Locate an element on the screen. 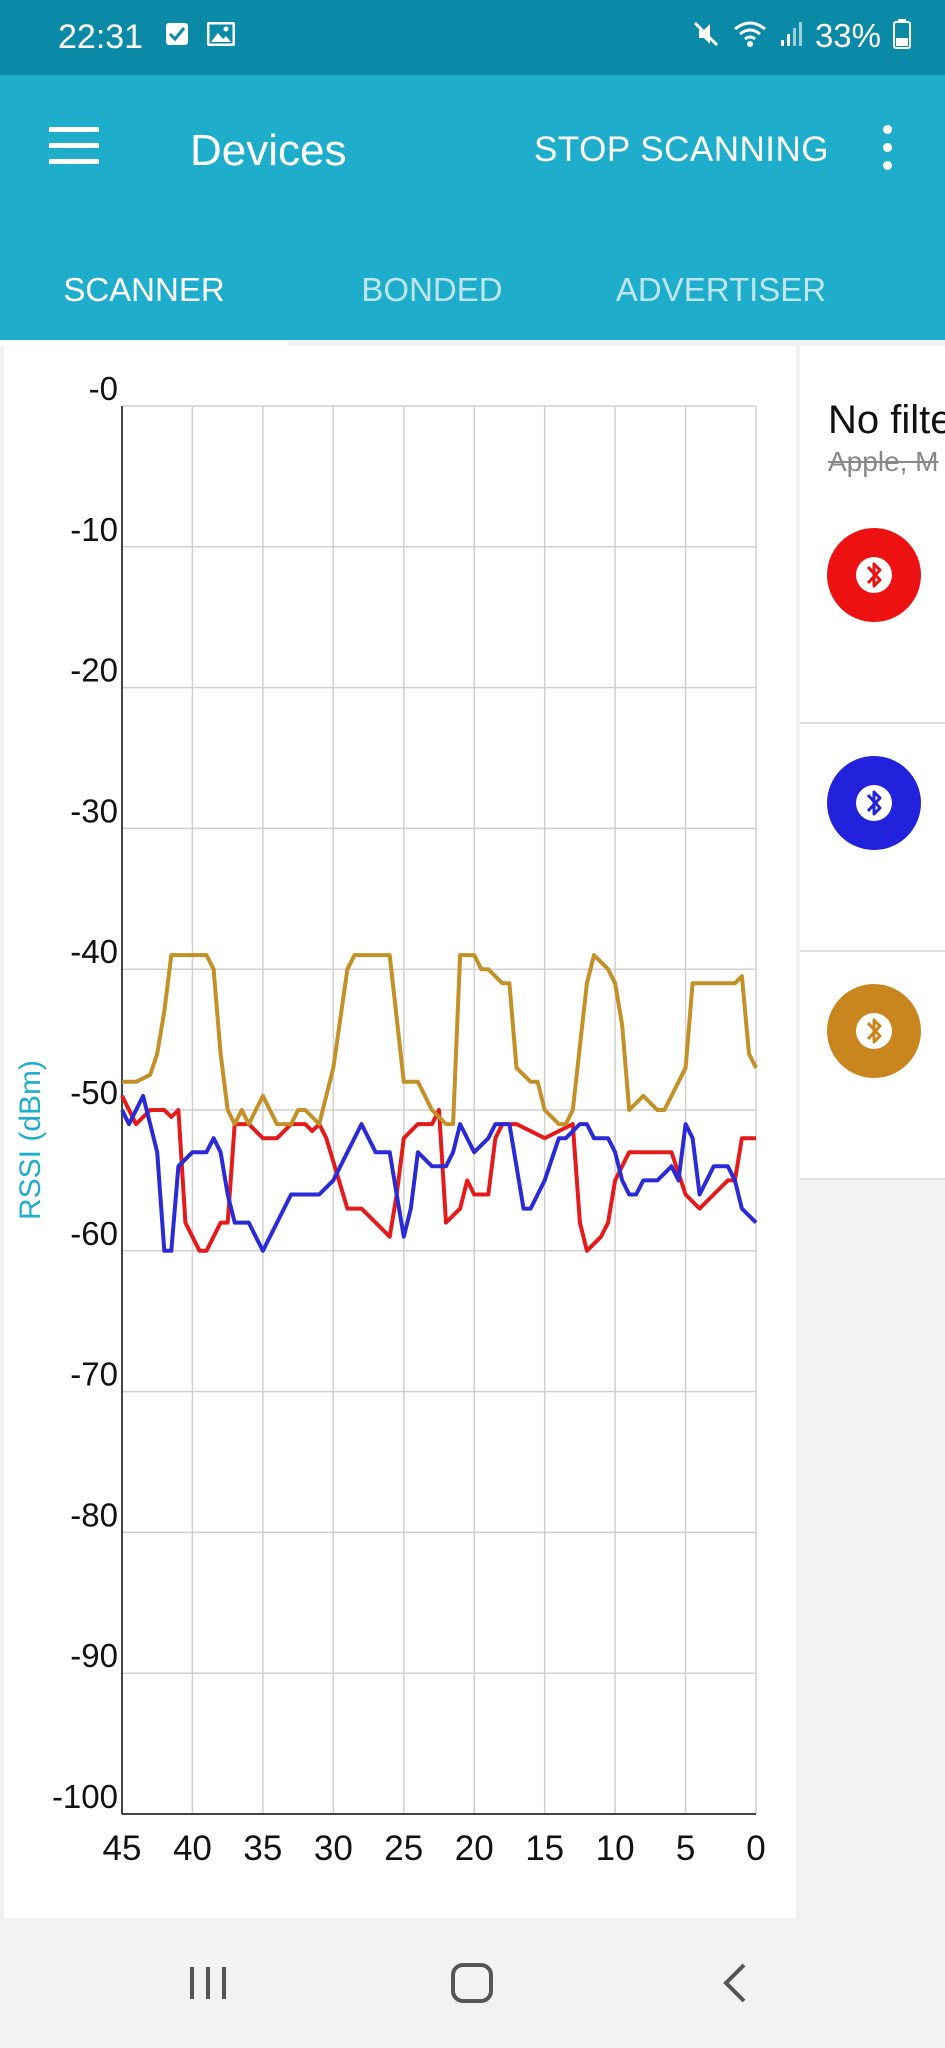  x-tick-label: 20 is located at coordinates (474, 1848).